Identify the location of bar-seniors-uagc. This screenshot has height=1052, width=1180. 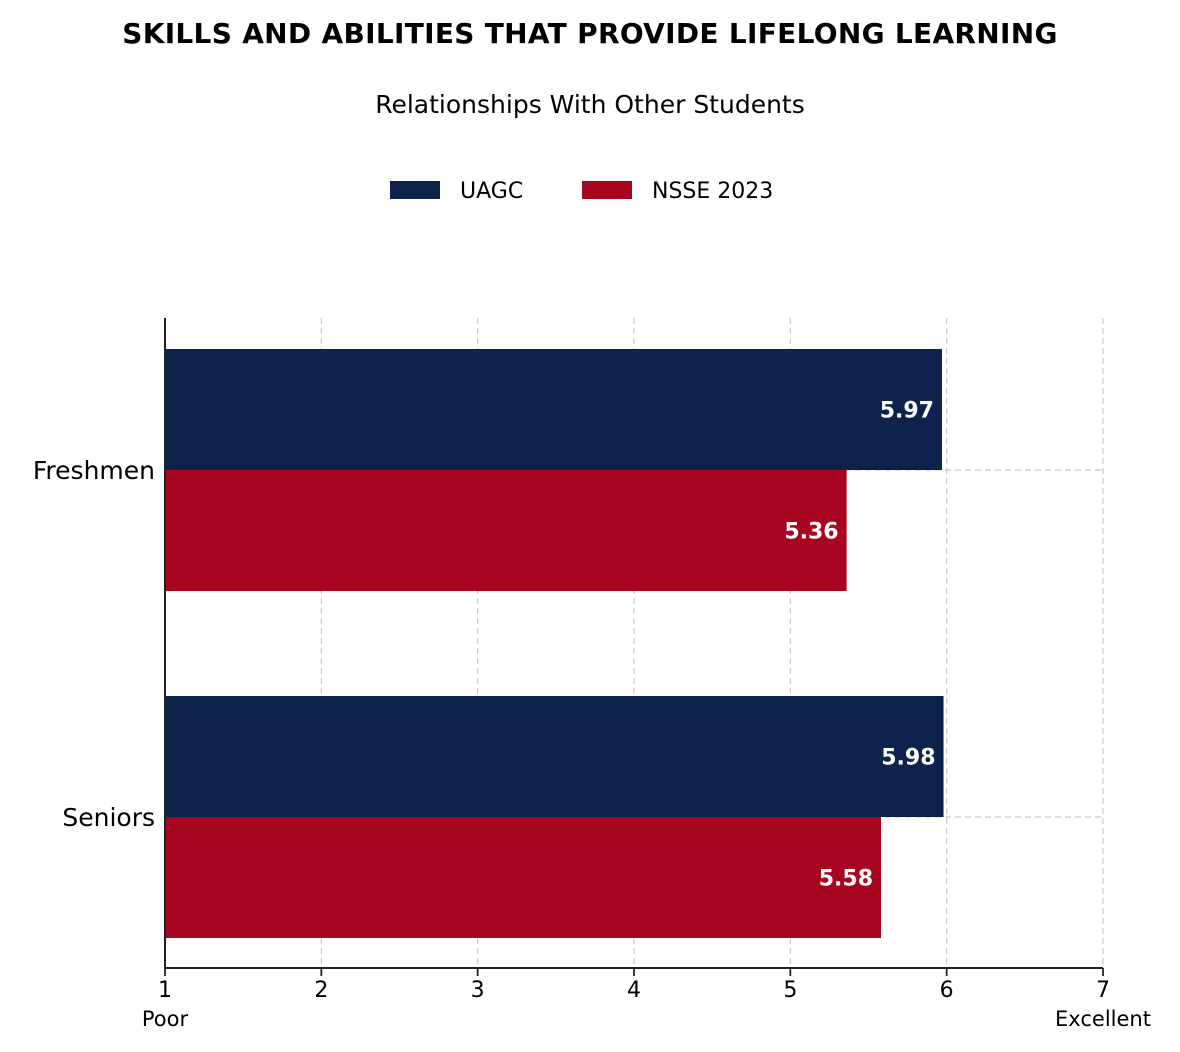
(554, 756).